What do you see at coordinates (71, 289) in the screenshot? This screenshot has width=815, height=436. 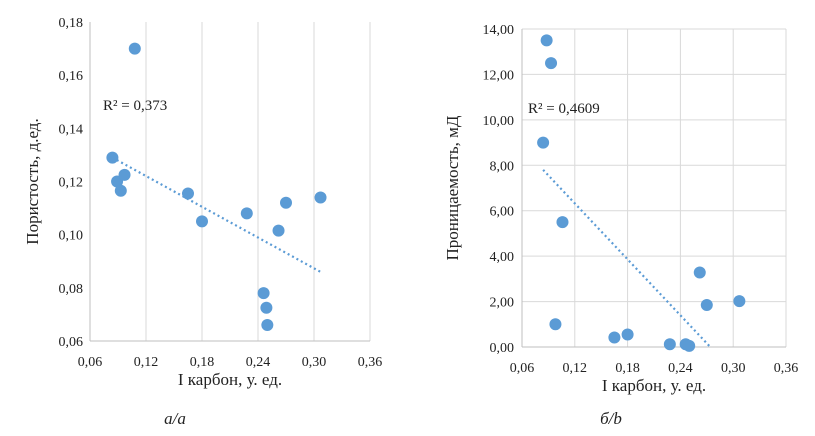 I see `y-tick-label: 0,08` at bounding box center [71, 289].